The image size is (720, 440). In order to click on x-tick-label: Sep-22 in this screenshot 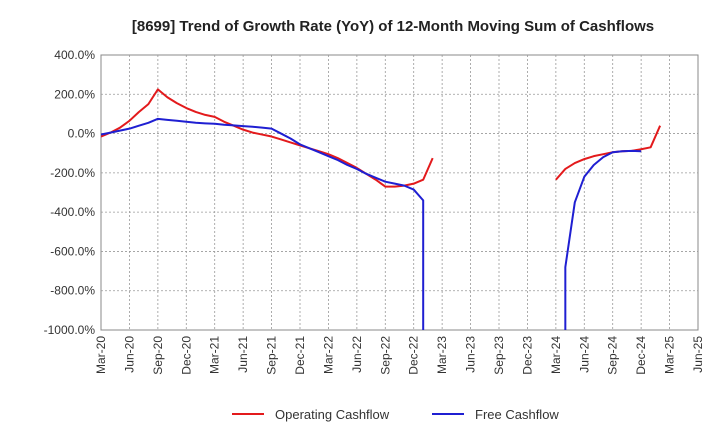, I will do `click(385, 355)`.